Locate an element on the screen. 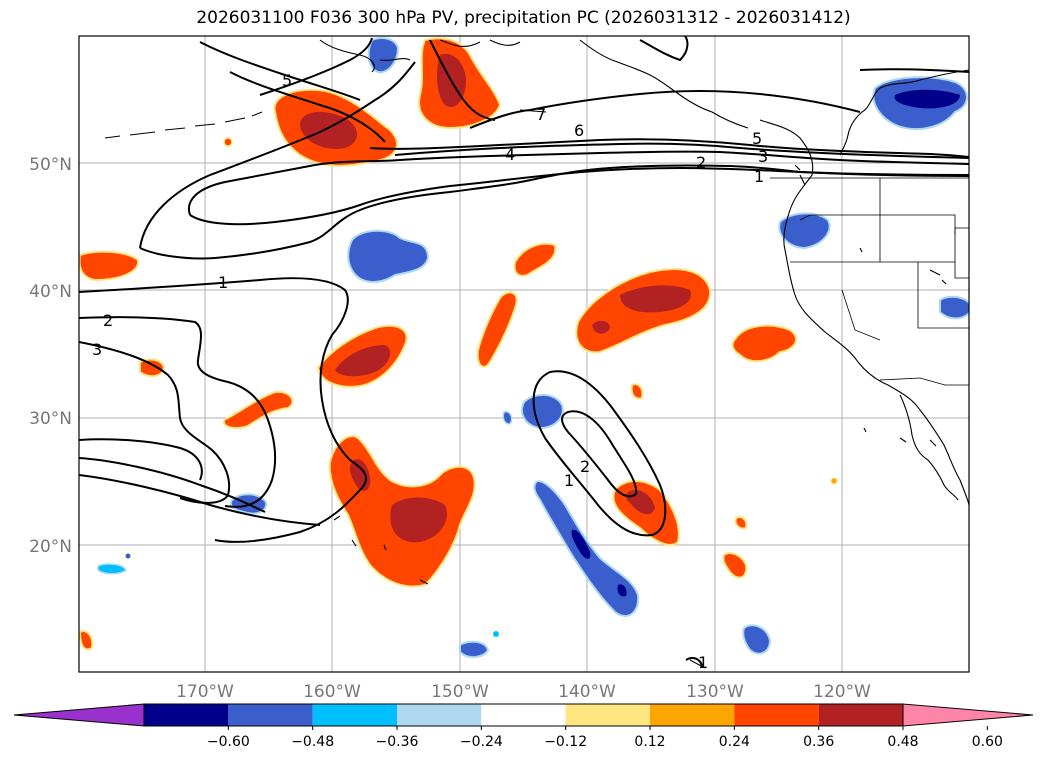  longitude-labels: 170°W 160°W 150°W 140°W 130°W 120°W is located at coordinates (523, 692).